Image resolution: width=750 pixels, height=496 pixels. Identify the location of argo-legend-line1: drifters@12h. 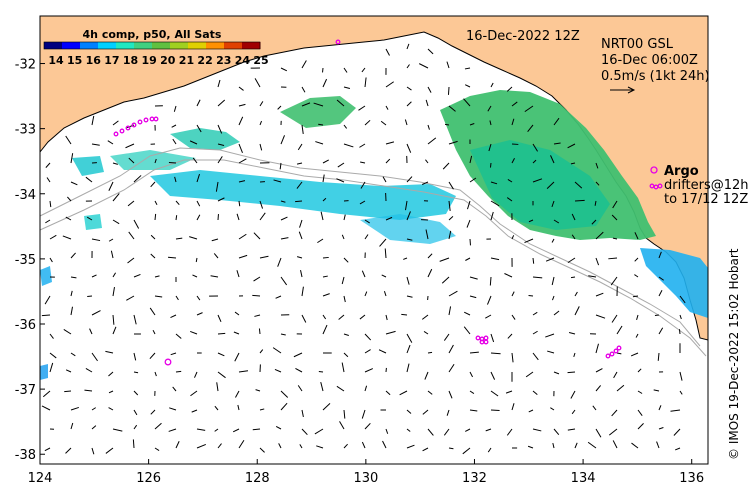
(706, 185).